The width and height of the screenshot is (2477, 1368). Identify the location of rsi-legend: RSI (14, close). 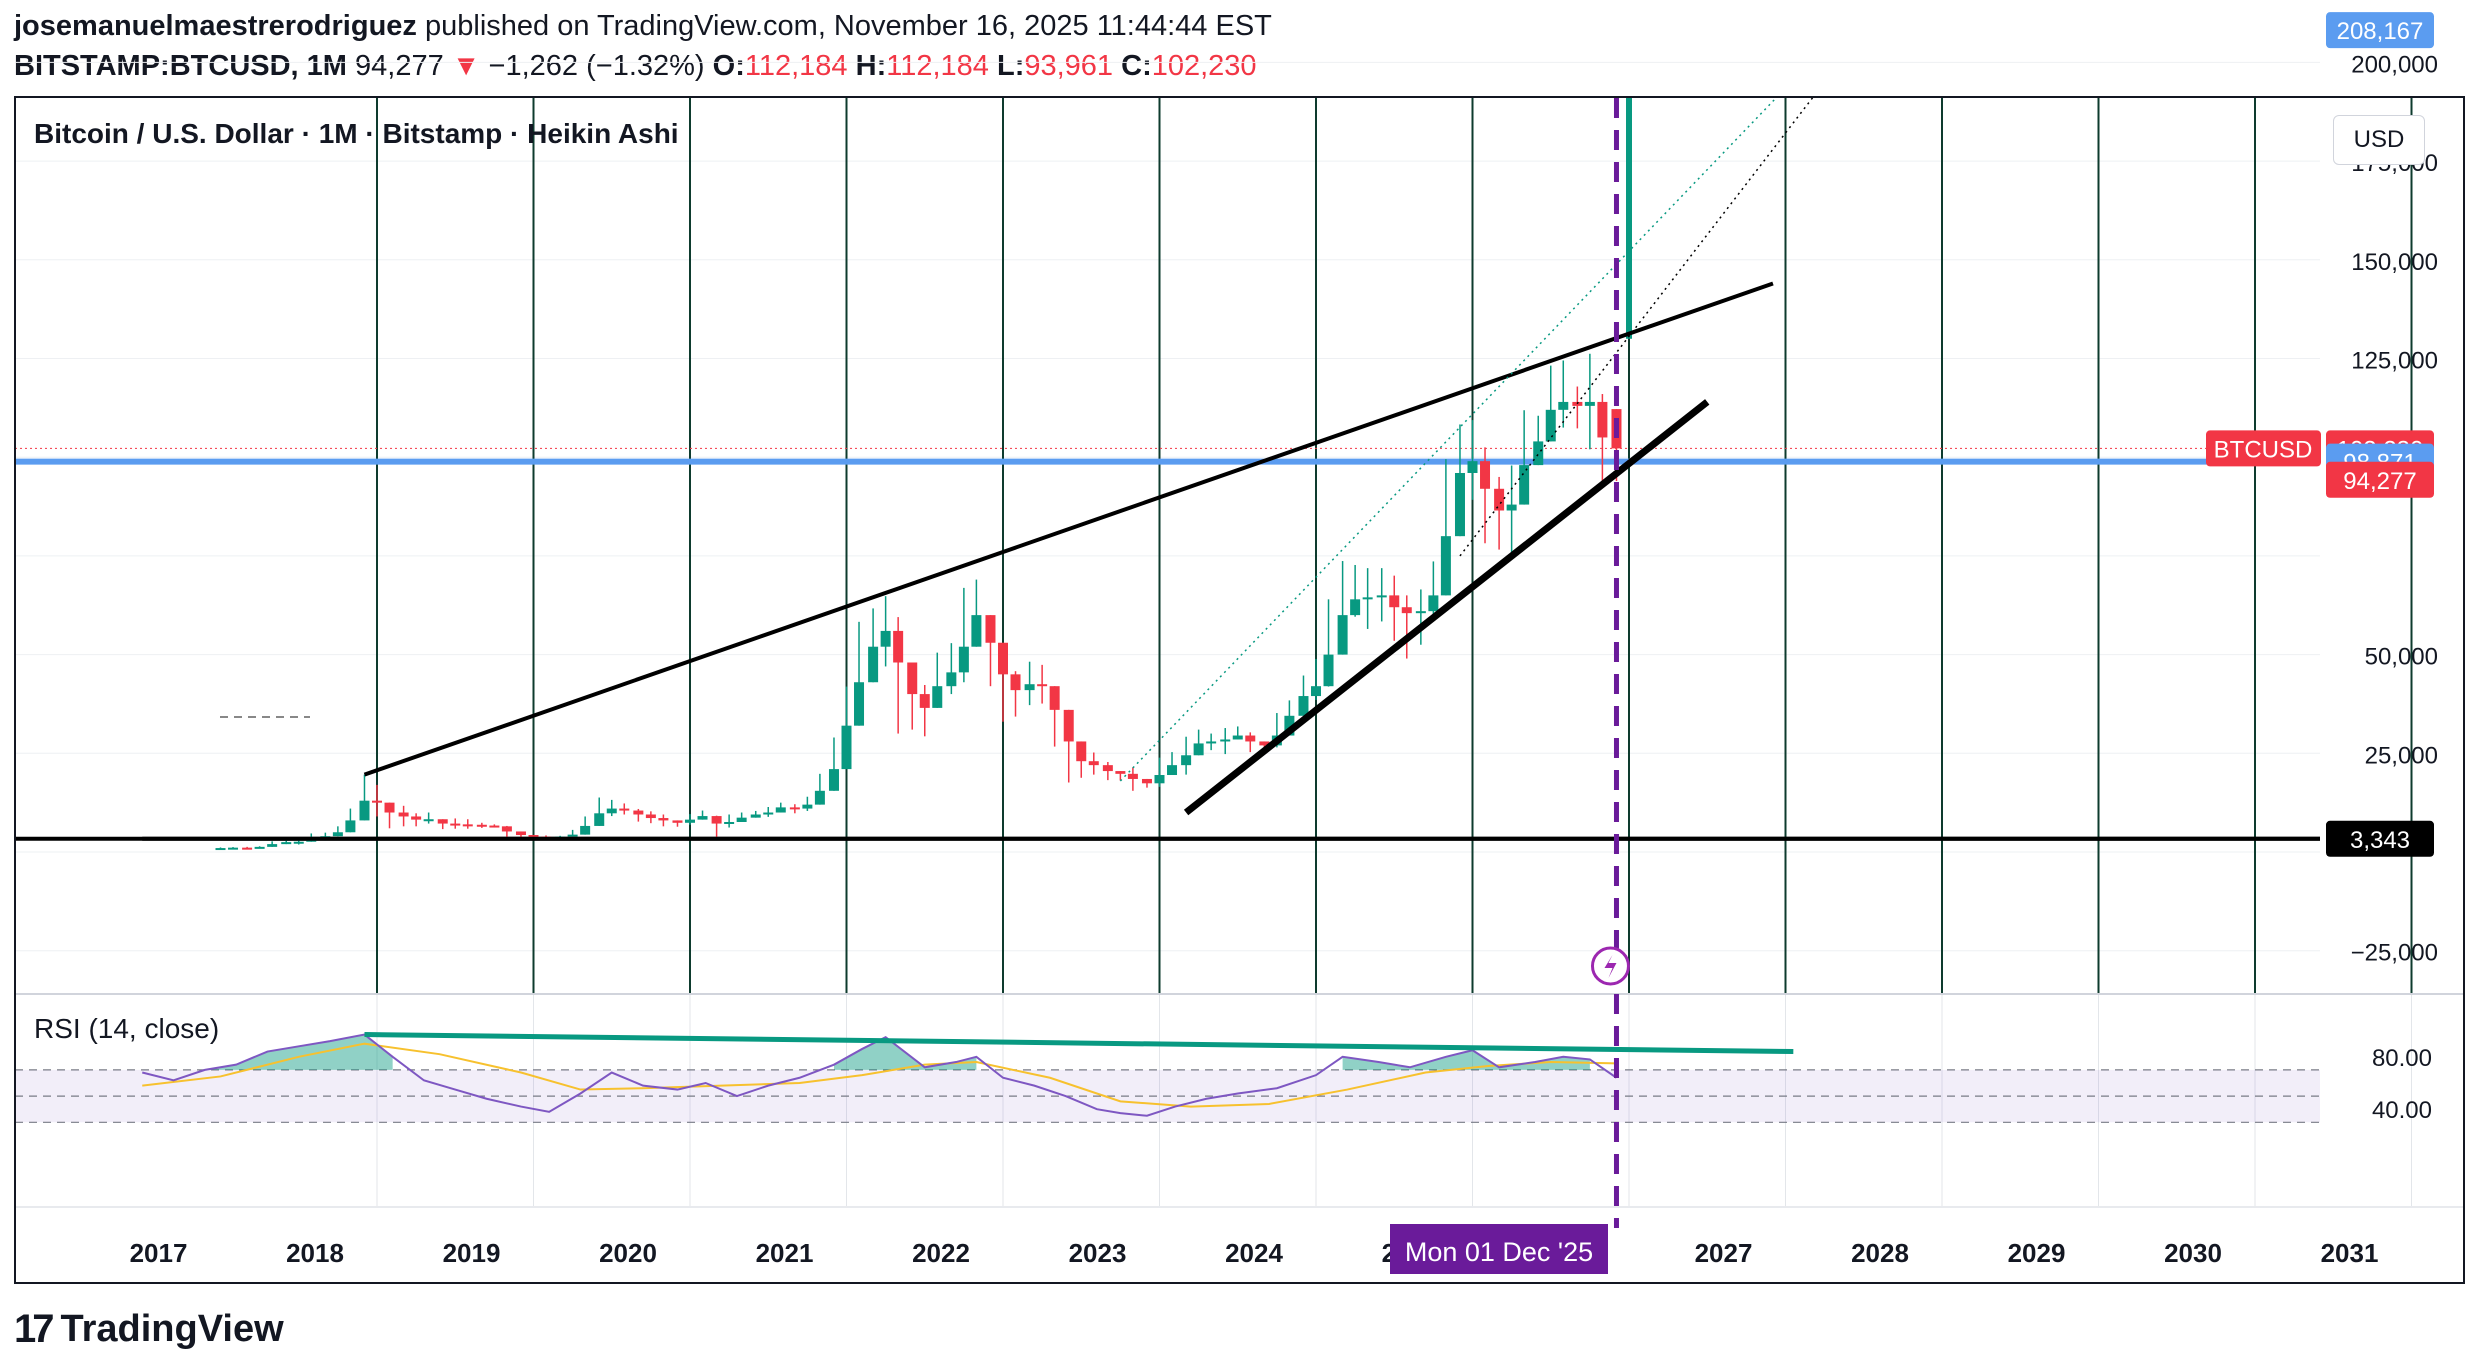
(127, 1028).